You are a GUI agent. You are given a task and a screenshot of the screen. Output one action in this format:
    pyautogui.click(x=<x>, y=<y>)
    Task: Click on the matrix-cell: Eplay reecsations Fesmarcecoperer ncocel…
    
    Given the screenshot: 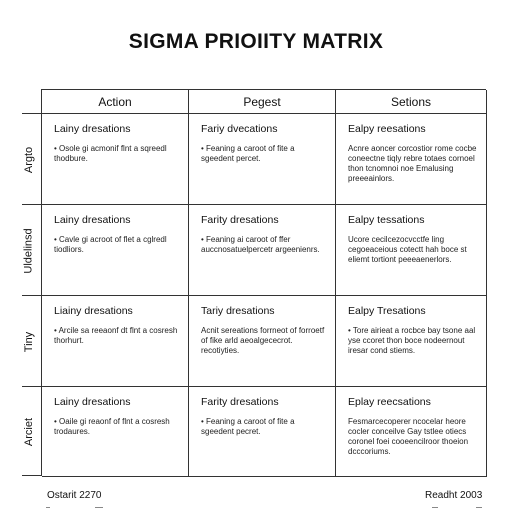 What is the action you would take?
    pyautogui.click(x=411, y=432)
    